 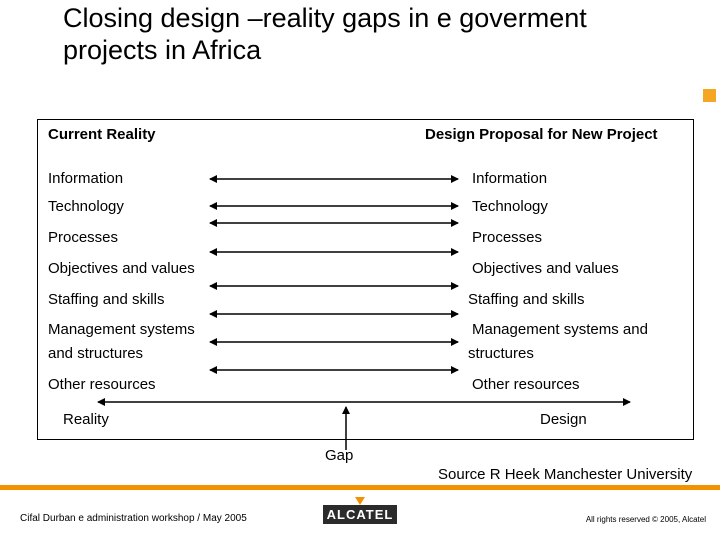 I want to click on left-label-management-line2: and structures, so click(x=96, y=353).